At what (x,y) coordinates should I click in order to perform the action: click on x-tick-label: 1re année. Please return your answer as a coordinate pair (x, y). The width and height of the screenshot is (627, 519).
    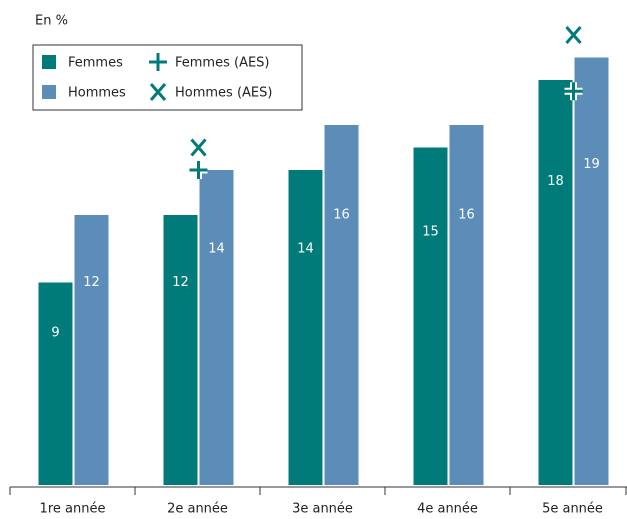
    Looking at the image, I should click on (73, 509).